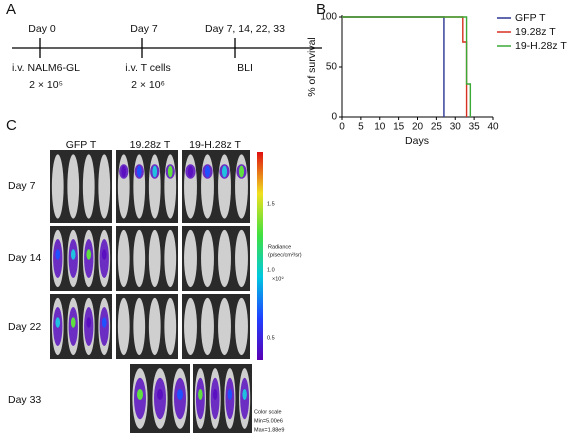  I want to click on panel-label: C, so click(11, 125).